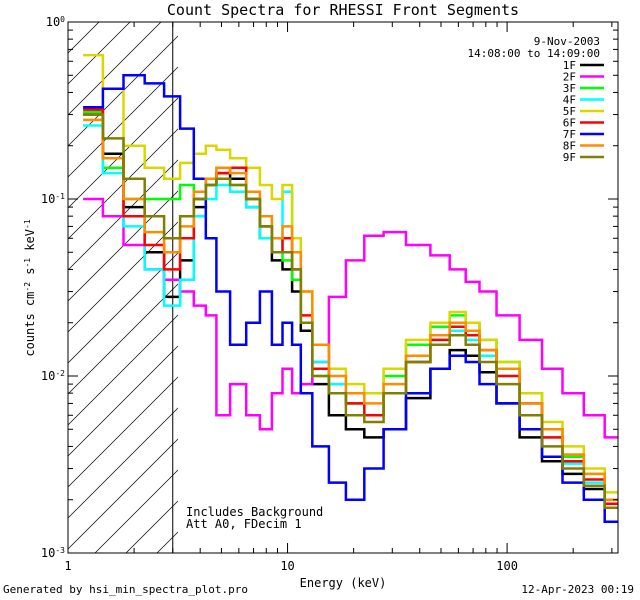 This screenshot has width=640, height=600. Describe the element at coordinates (30, 287) in the screenshot. I see `y-axis-label: counts cm-2 s-1 keV-1` at that location.